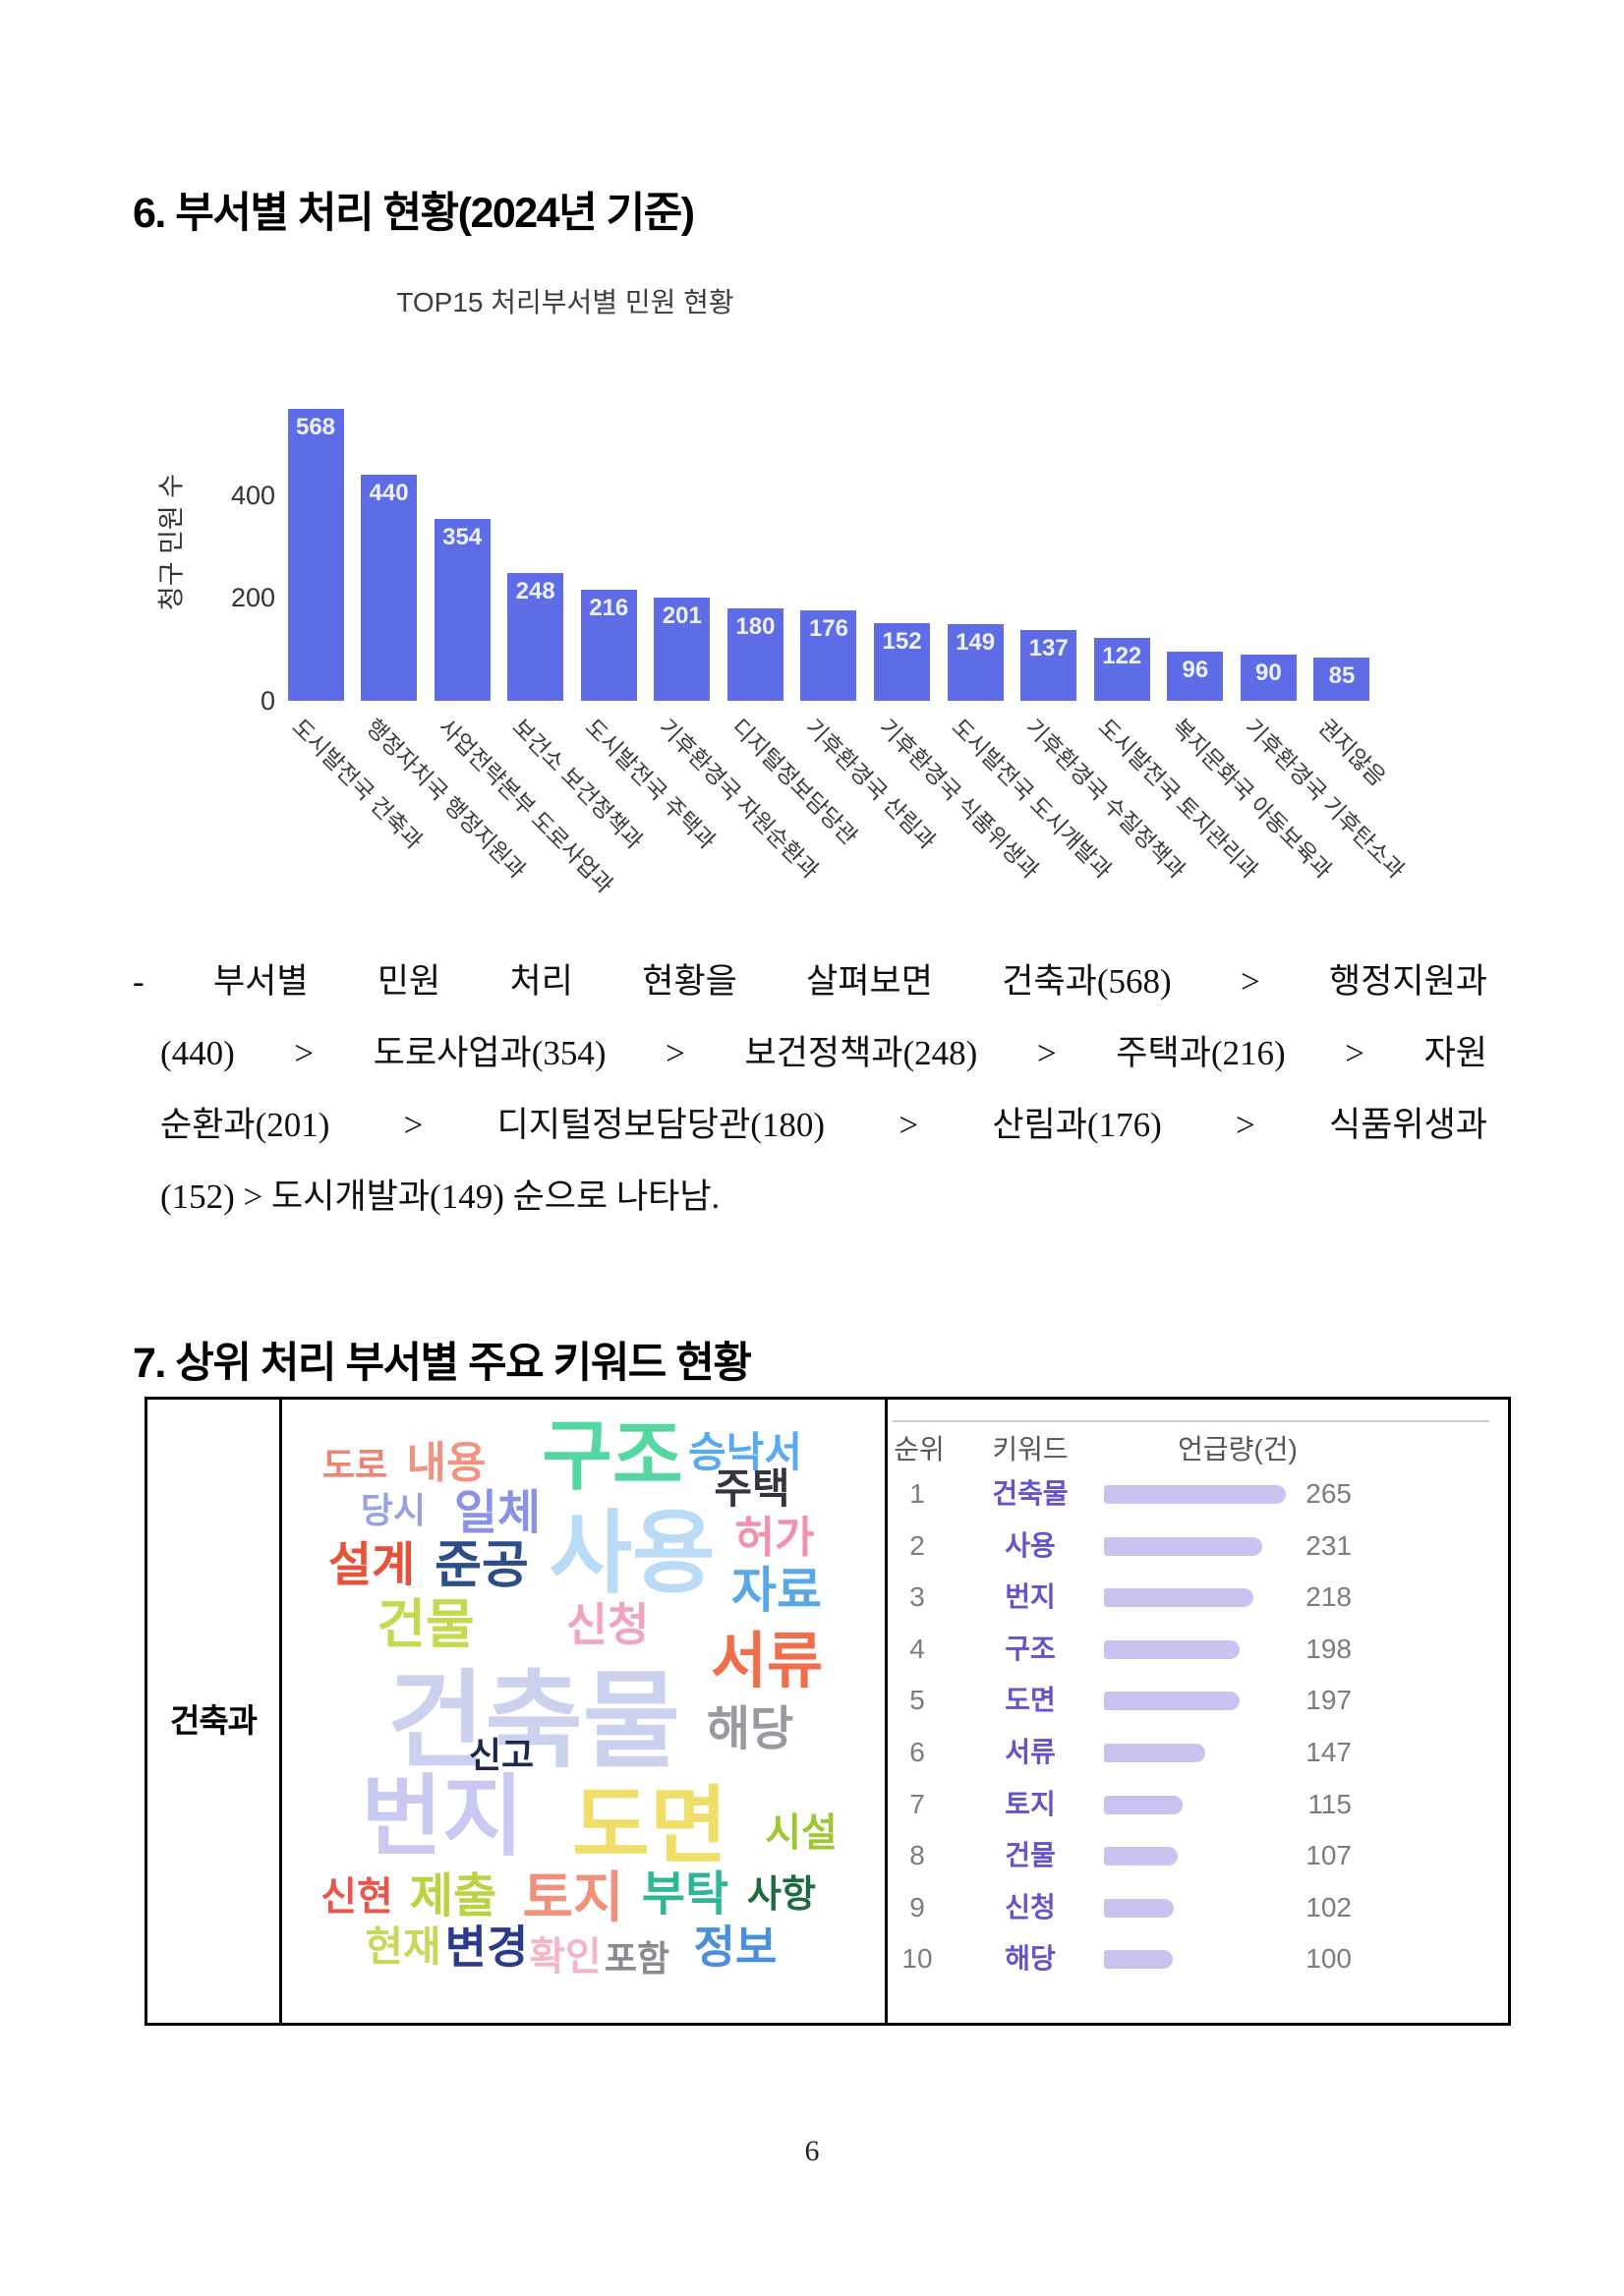  I want to click on bar-value-label: 440, so click(389, 493).